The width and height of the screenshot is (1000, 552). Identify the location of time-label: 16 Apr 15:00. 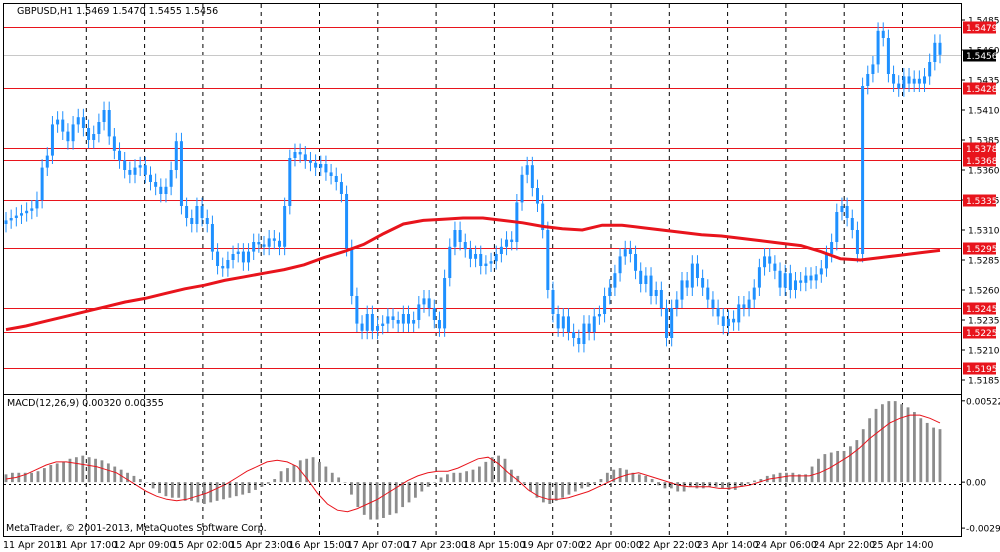
(320, 545).